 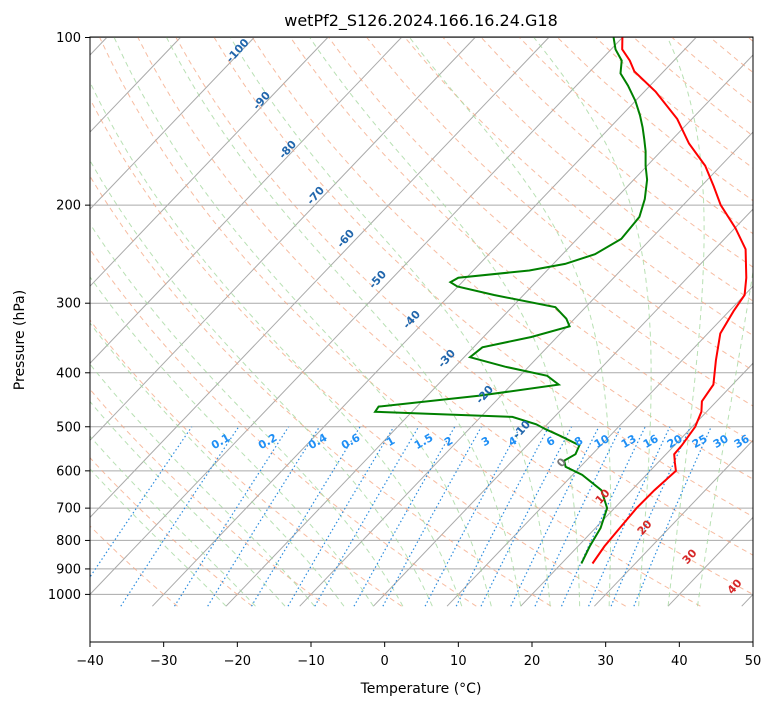 What do you see at coordinates (163, 661) in the screenshot?
I see `x-tick-label: −30` at bounding box center [163, 661].